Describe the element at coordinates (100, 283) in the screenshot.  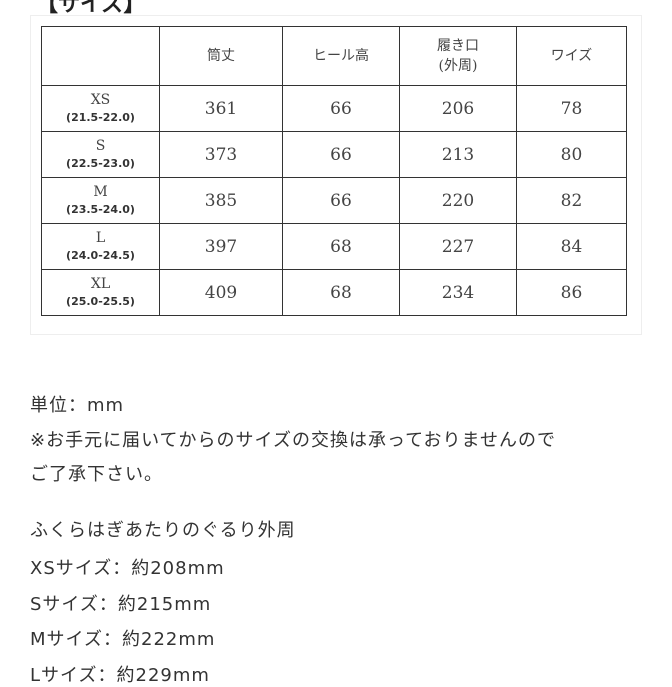
I see `size-name: XL` at that location.